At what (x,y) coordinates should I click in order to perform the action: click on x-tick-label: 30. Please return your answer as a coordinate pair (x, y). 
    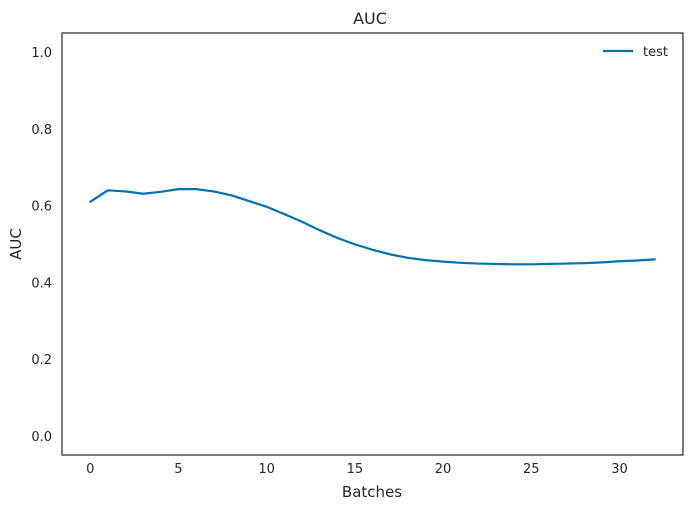
    Looking at the image, I should click on (619, 469).